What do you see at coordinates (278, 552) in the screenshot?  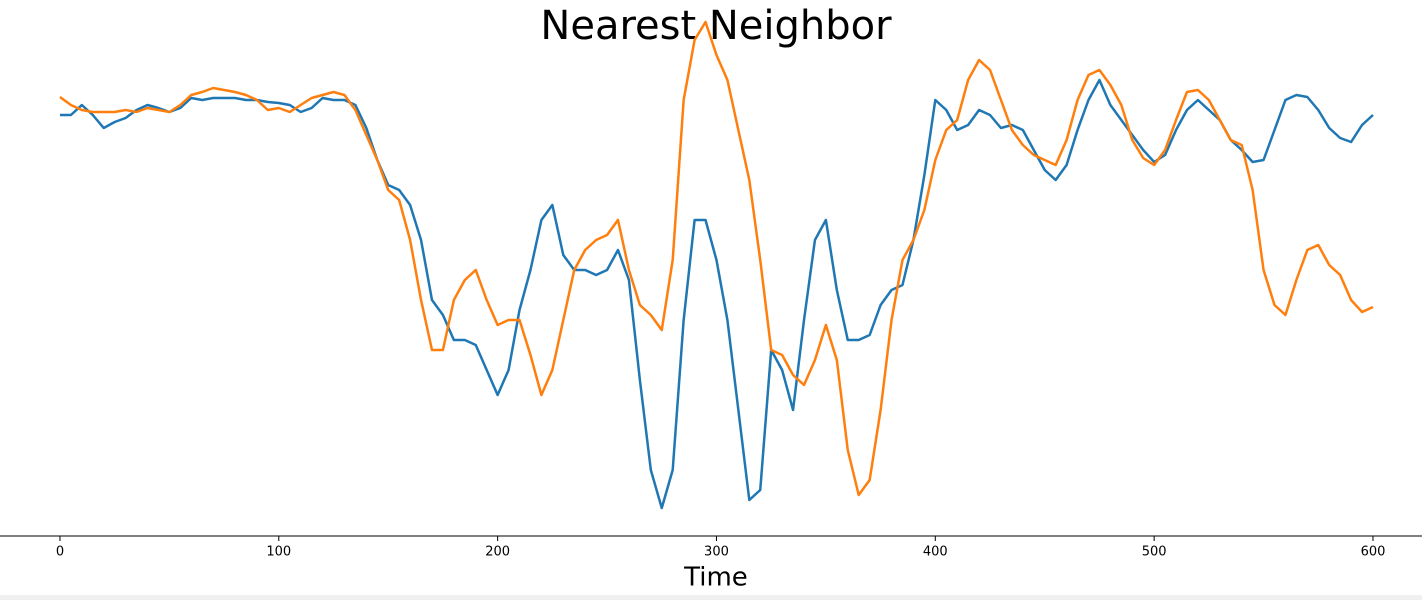 I see `x-tick-label: 100` at bounding box center [278, 552].